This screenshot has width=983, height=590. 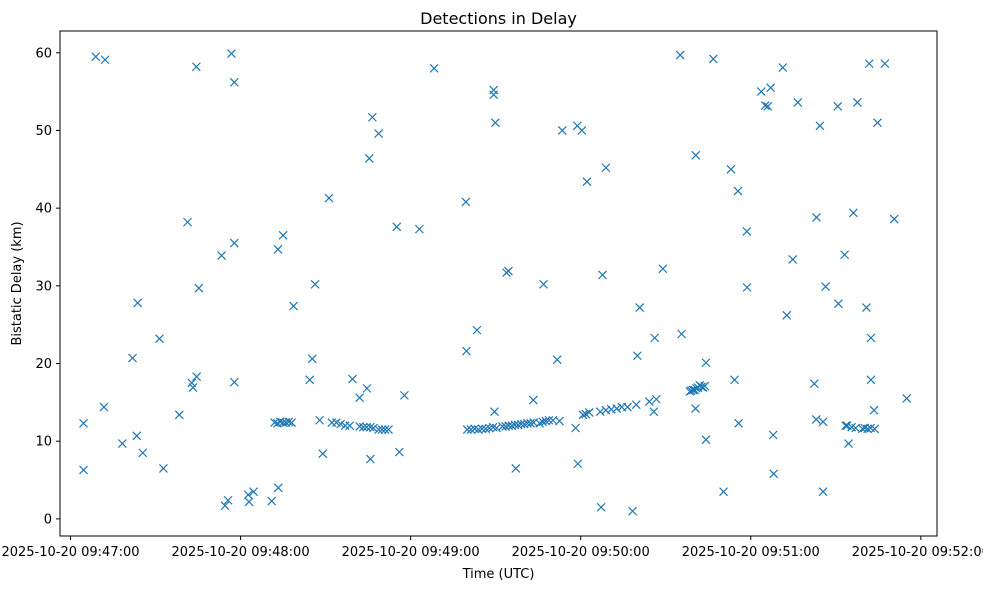 I want to click on chart-title: Detections in Delay, so click(x=498, y=18).